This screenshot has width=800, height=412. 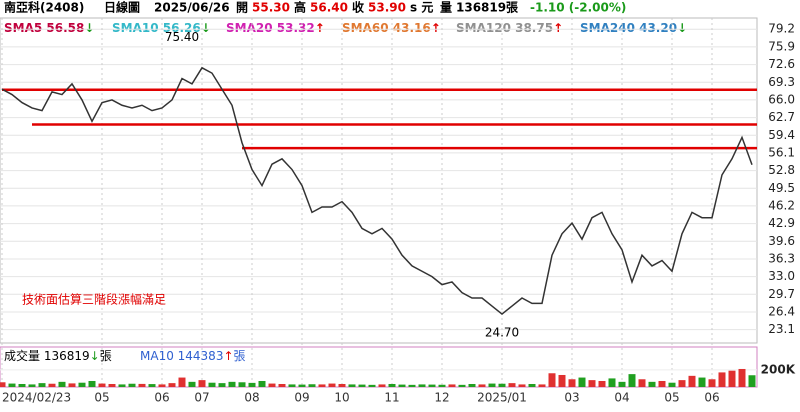 I want to click on sma-text: SMA240 43.20, so click(x=628, y=28).